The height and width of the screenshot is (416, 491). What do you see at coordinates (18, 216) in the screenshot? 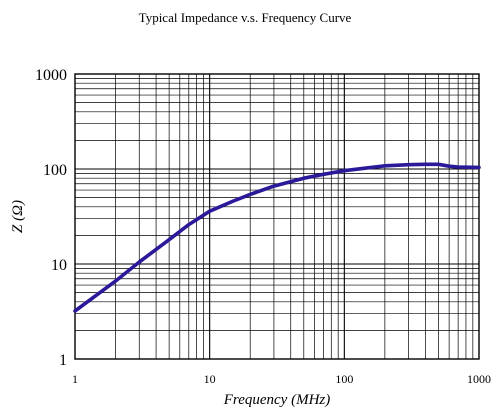
I see `y-axis-label: Z (Ω)` at bounding box center [18, 216].